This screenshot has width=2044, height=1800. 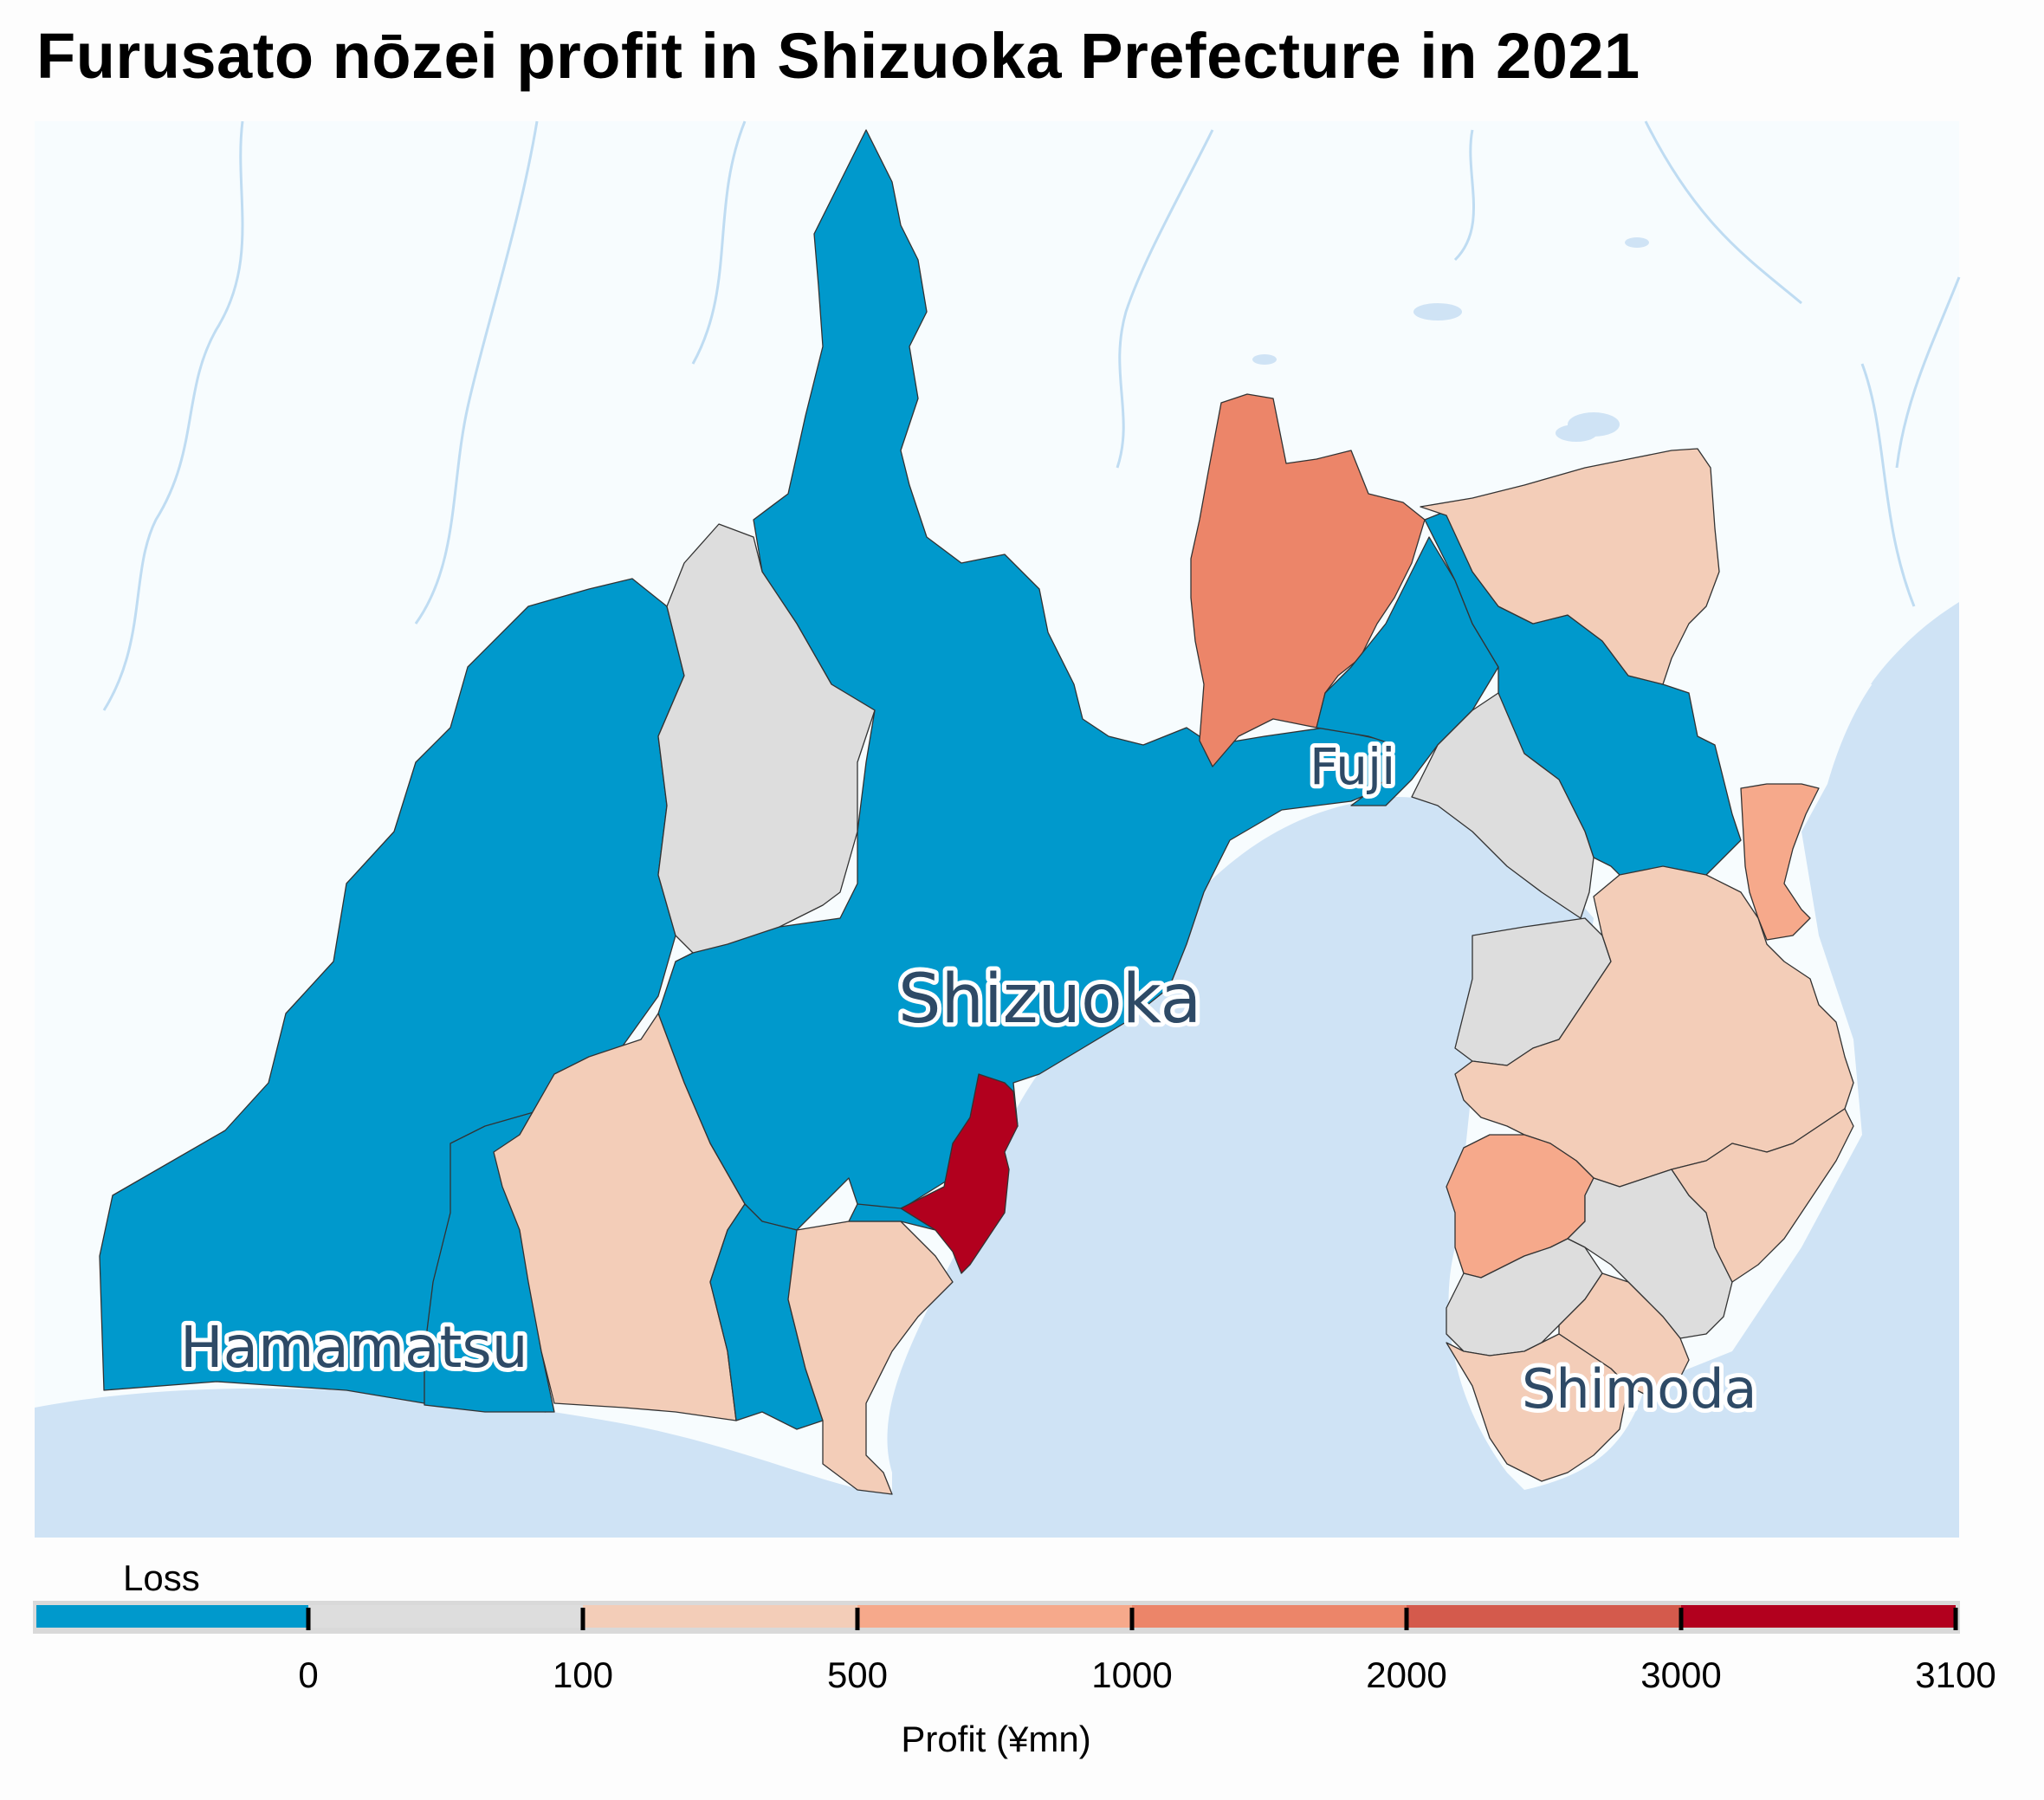 I want to click on tick-label-3100: 3100, so click(x=1955, y=1674).